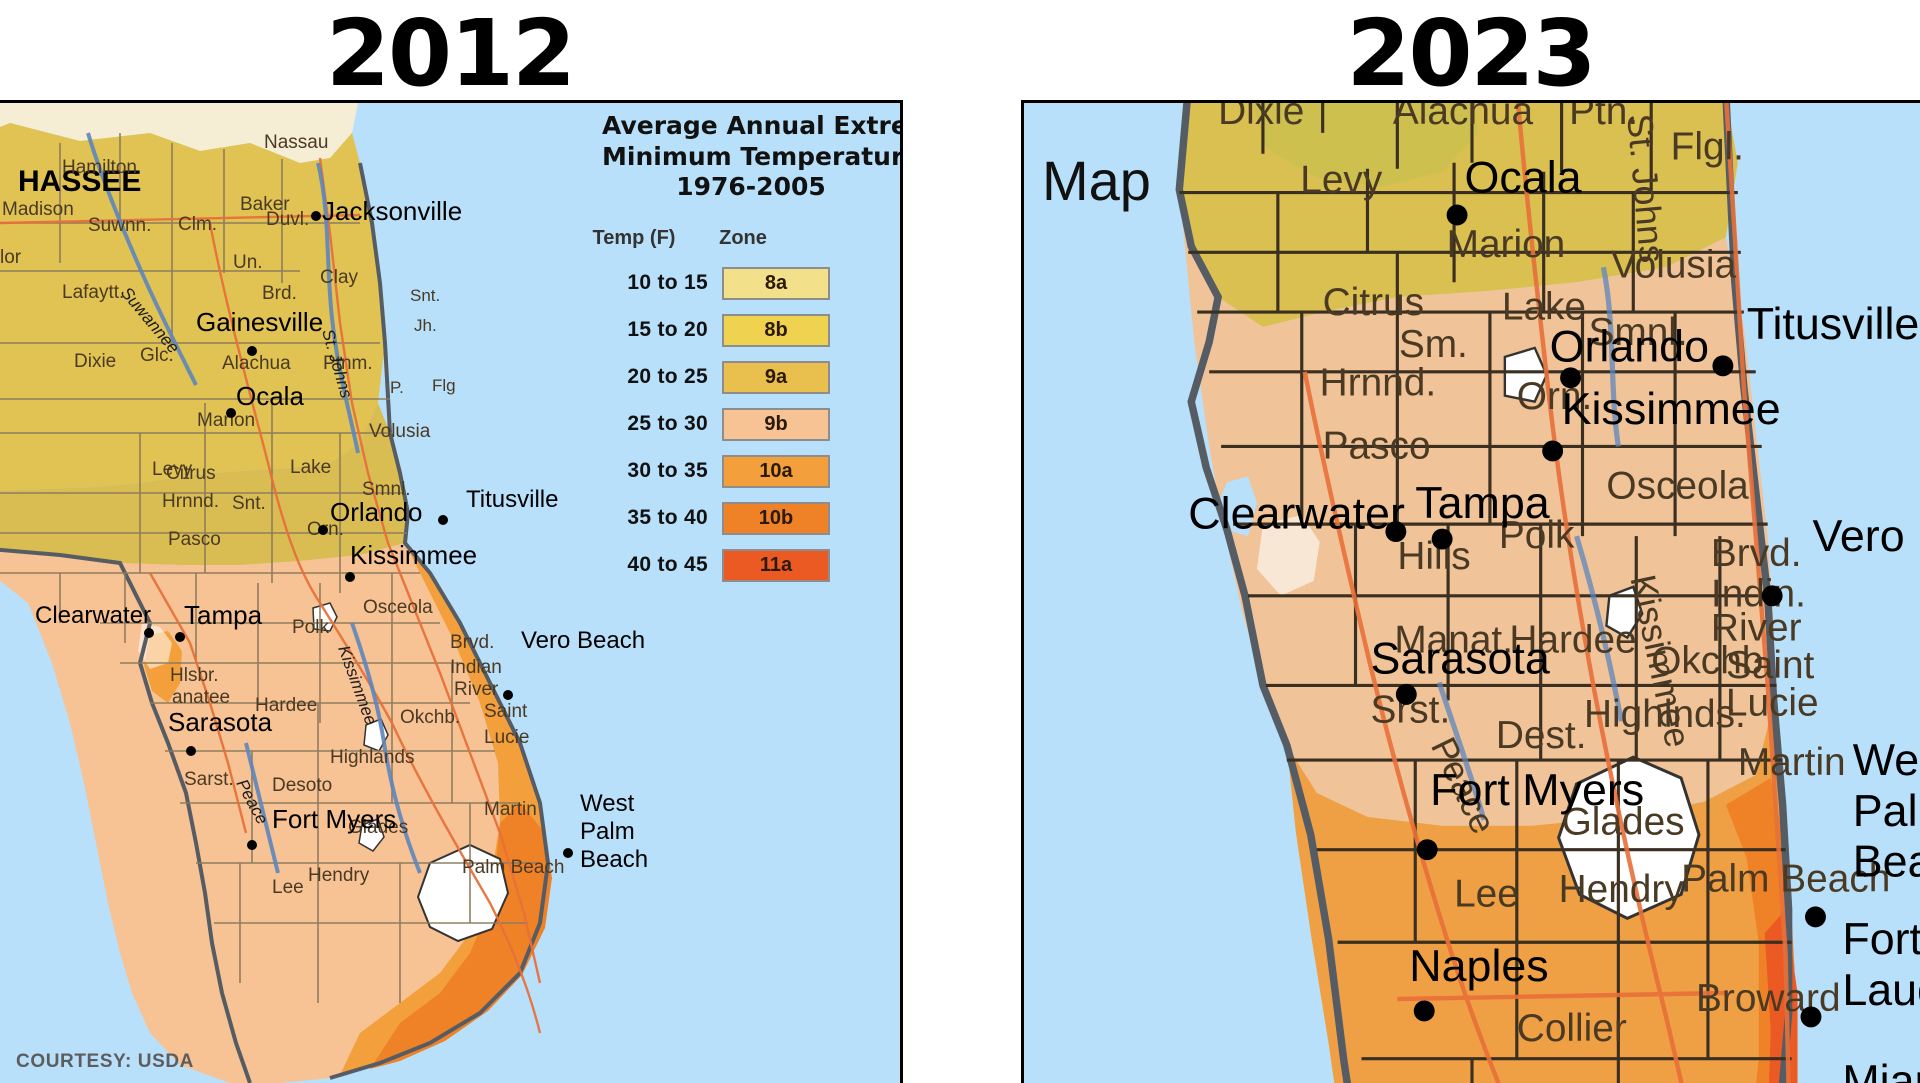 The height and width of the screenshot is (1083, 1920). I want to click on county-label: Madison, so click(38, 209).